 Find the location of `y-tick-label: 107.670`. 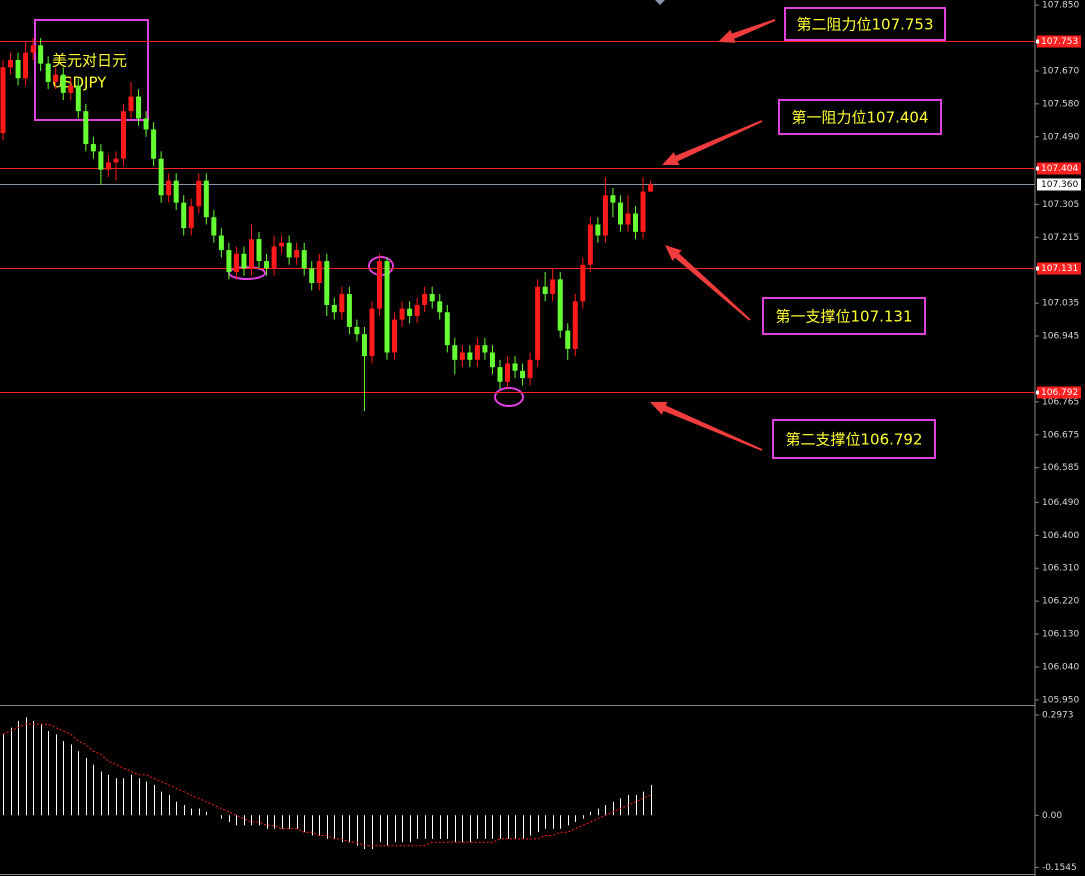

y-tick-label: 107.670 is located at coordinates (1060, 71).